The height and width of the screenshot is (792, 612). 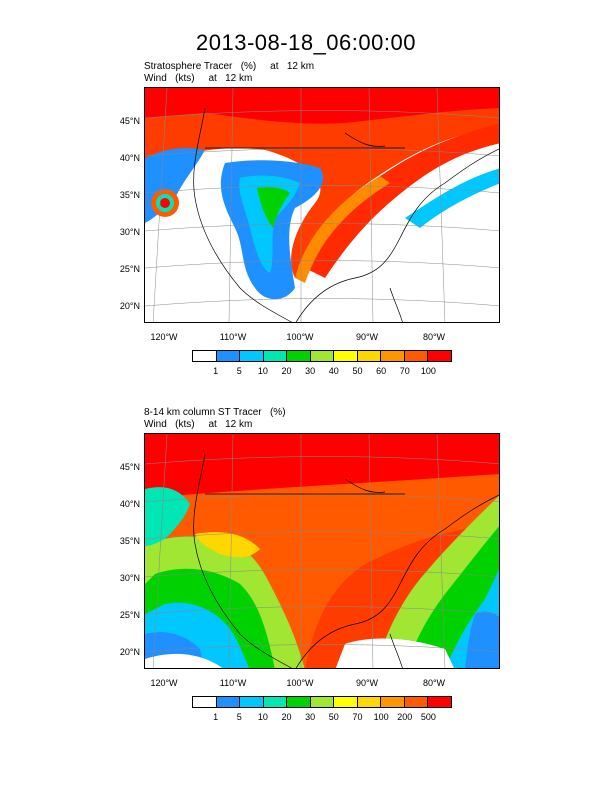 I want to click on panel2-colorbar-label: 10, so click(x=262, y=717).